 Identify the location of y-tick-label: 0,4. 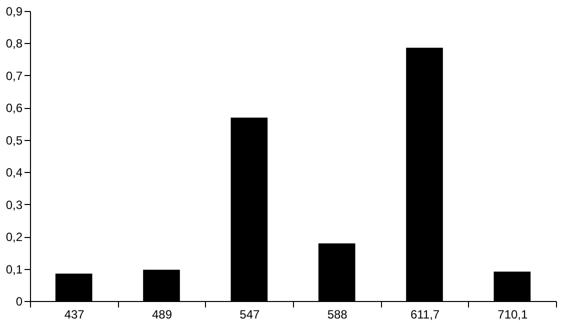
(14, 173).